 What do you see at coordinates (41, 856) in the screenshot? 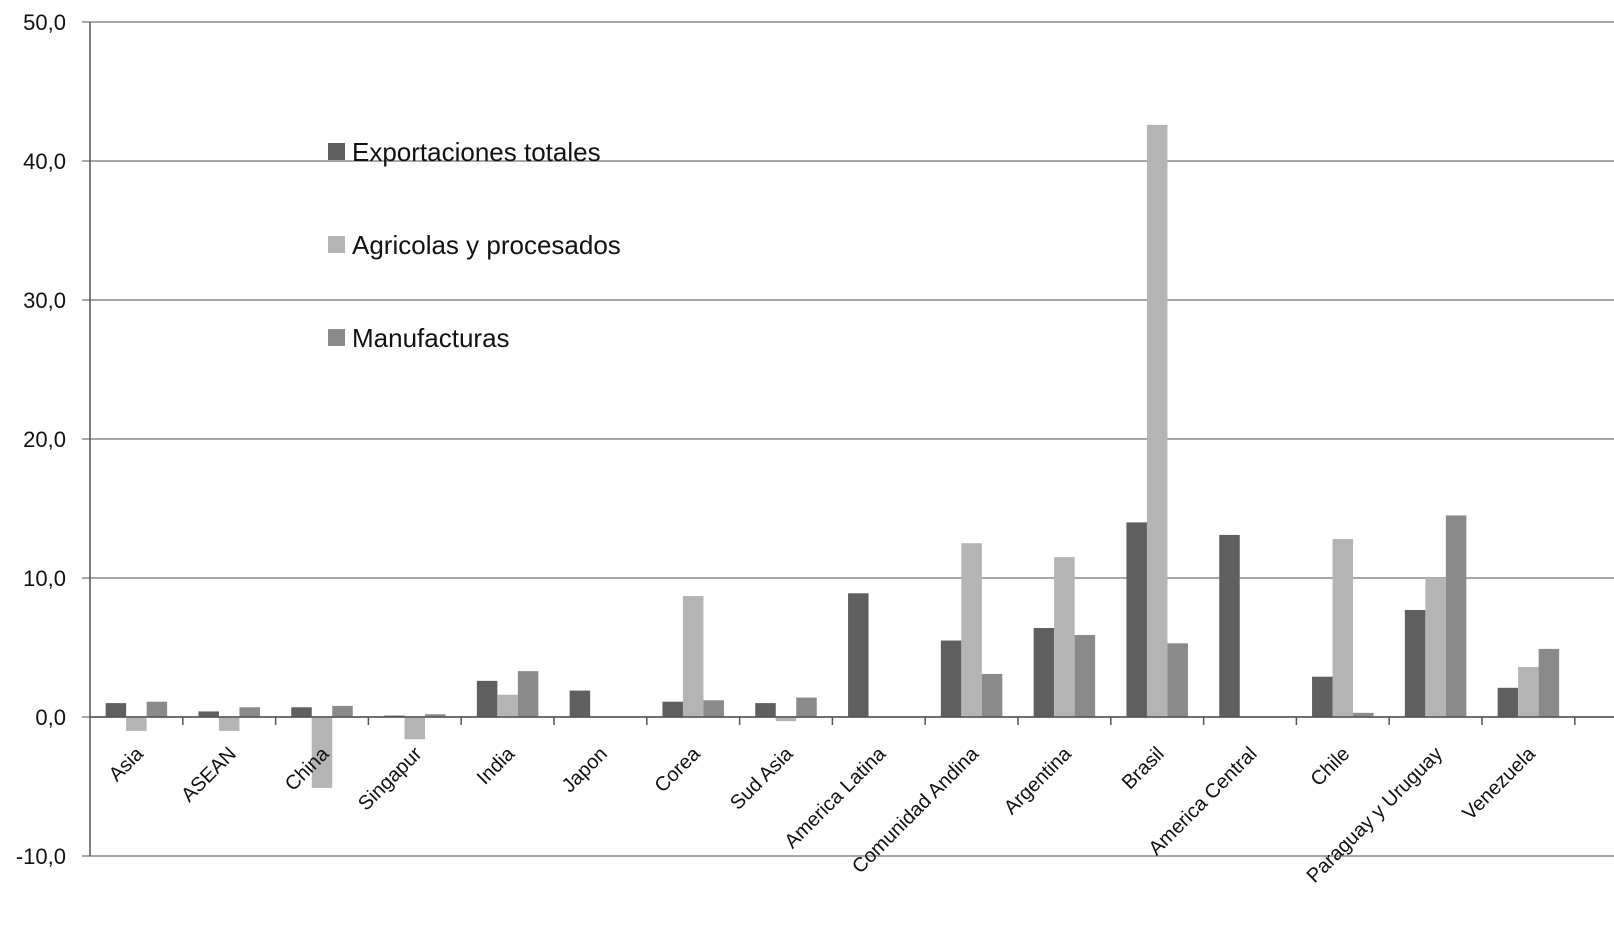
I see `y-tick-label: -10,0` at bounding box center [41, 856].